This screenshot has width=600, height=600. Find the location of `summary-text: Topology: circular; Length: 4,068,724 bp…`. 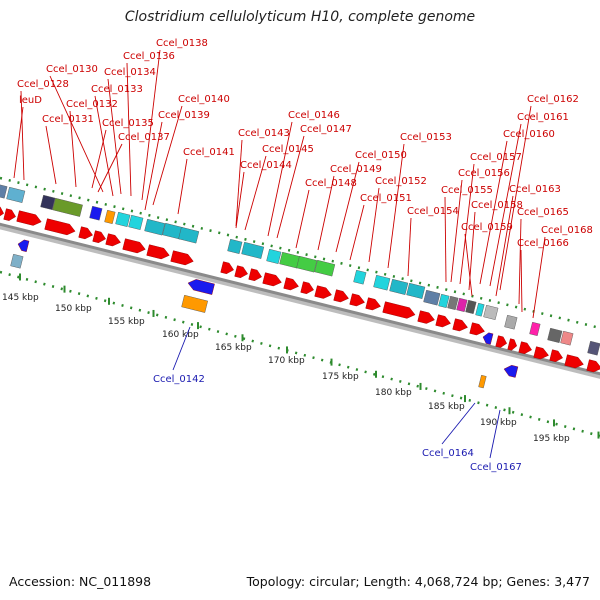

summary-text: Topology: circular; Length: 4,068,724 bp… is located at coordinates (418, 581).